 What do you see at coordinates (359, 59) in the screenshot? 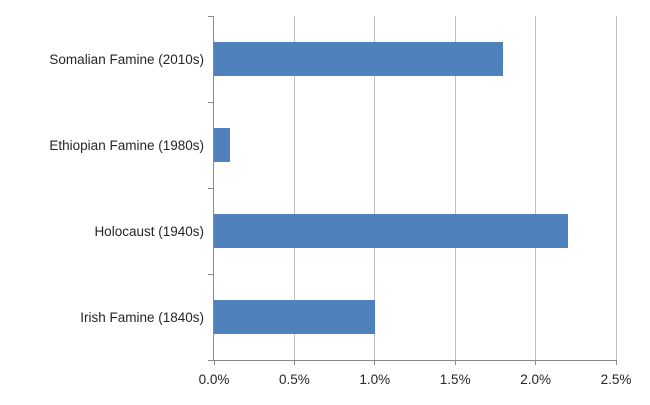
I see `bar-somalian-famine-2010s` at bounding box center [359, 59].